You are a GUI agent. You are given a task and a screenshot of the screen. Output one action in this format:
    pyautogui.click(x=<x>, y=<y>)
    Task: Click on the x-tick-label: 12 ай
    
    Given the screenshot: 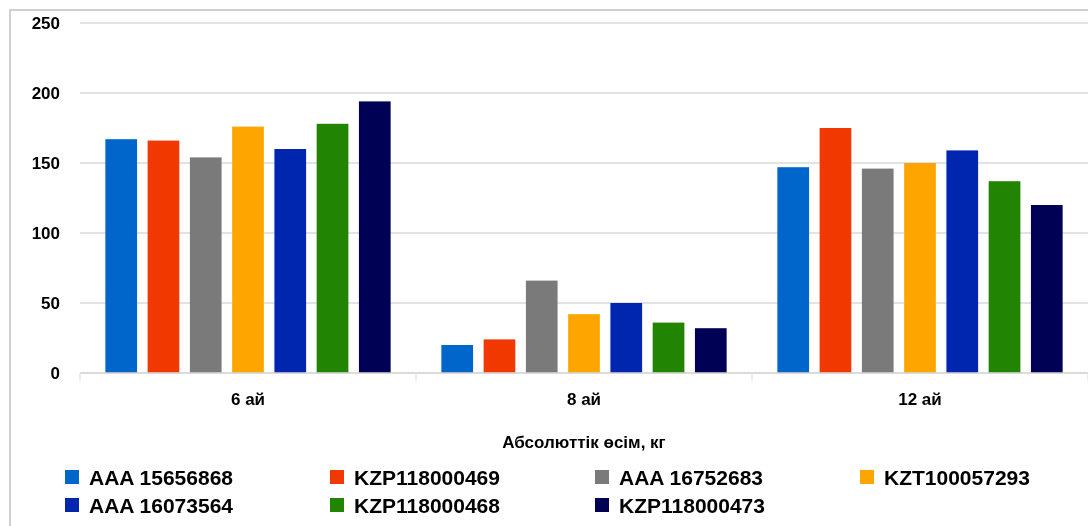 What is the action you would take?
    pyautogui.click(x=920, y=400)
    